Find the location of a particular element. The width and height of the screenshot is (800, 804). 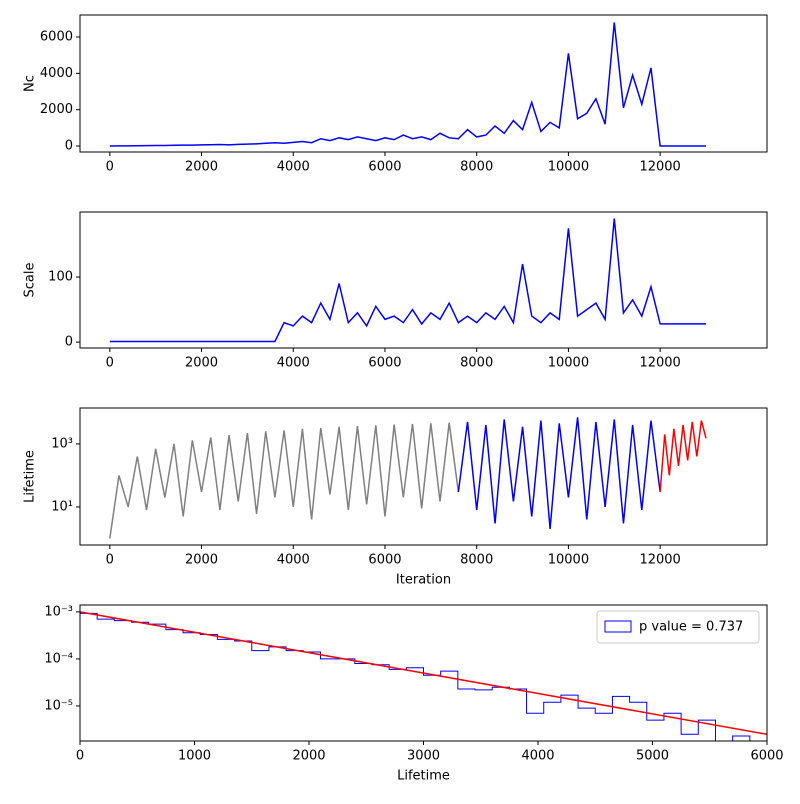

y-tick-label: 2000 is located at coordinates (56, 109).